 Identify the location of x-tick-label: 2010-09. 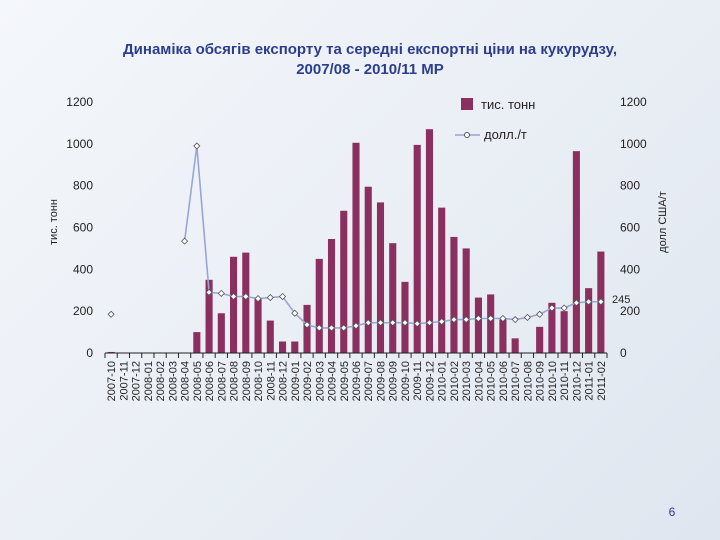
(541, 381).